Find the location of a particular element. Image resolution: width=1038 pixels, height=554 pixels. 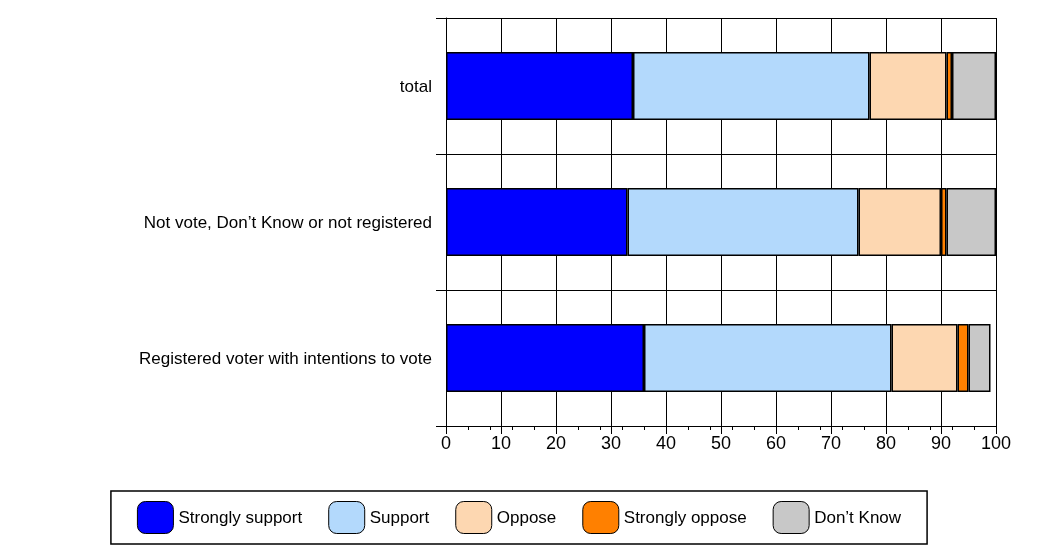

x-tick-label: 80 is located at coordinates (886, 443).